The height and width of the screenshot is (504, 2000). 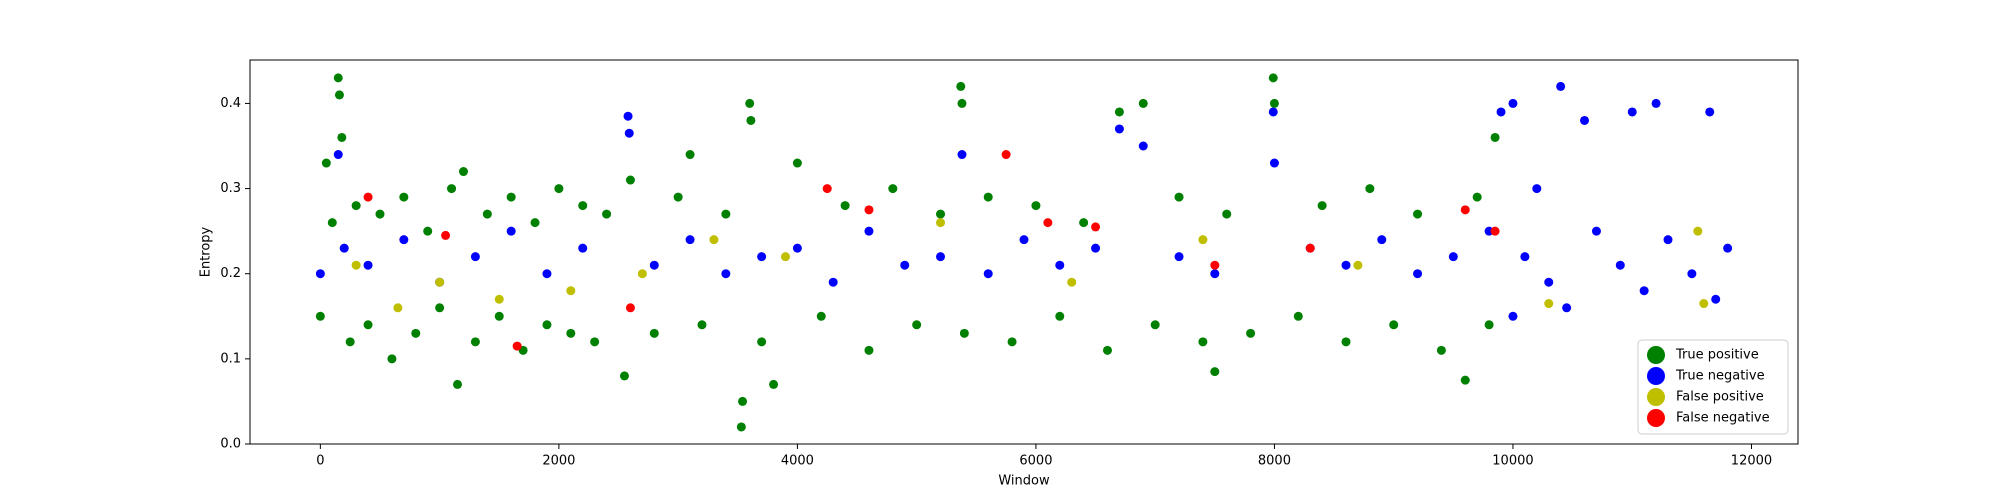 What do you see at coordinates (1024, 481) in the screenshot?
I see `x-axis-label: Window` at bounding box center [1024, 481].